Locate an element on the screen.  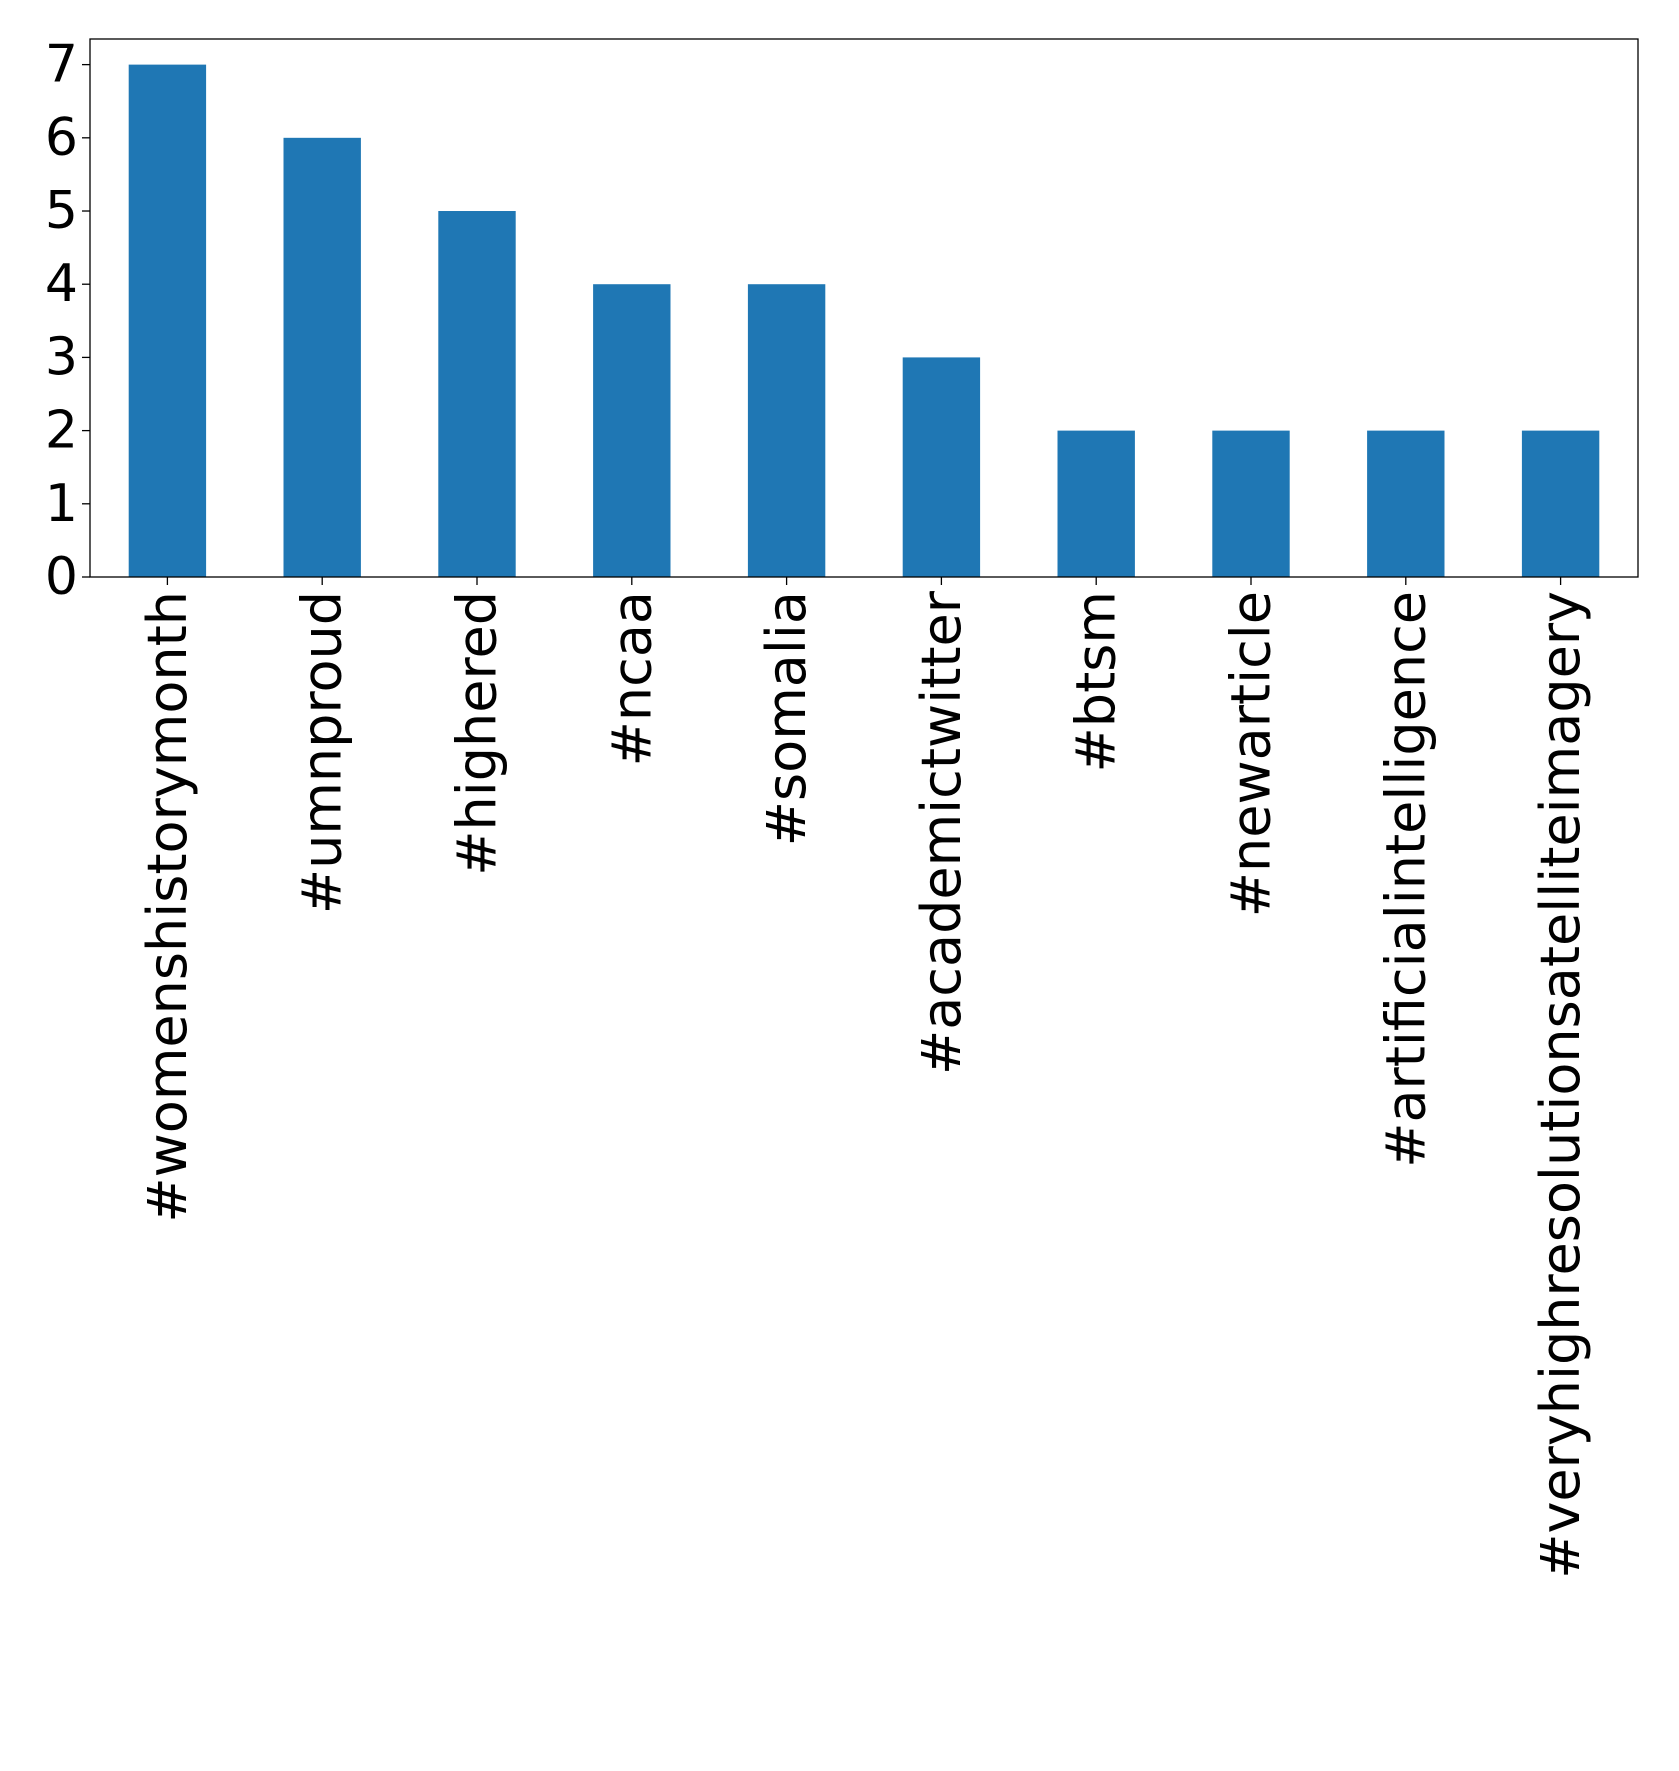
bar-ncaa is located at coordinates (632, 430).